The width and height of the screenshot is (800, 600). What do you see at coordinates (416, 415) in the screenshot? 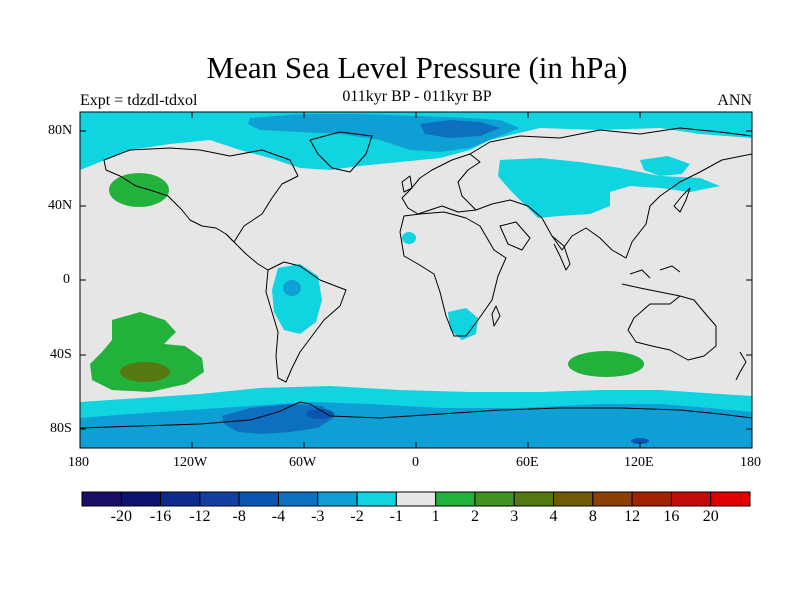
I see `coast-antarctica` at bounding box center [416, 415].